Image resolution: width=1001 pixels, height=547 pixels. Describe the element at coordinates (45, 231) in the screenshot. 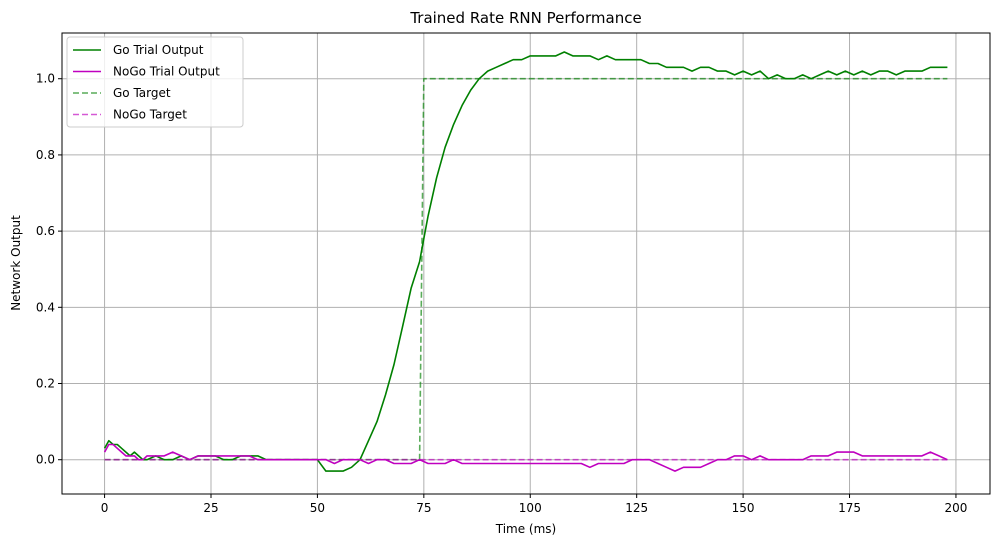

I see `y-tick-label: 0.6` at that location.